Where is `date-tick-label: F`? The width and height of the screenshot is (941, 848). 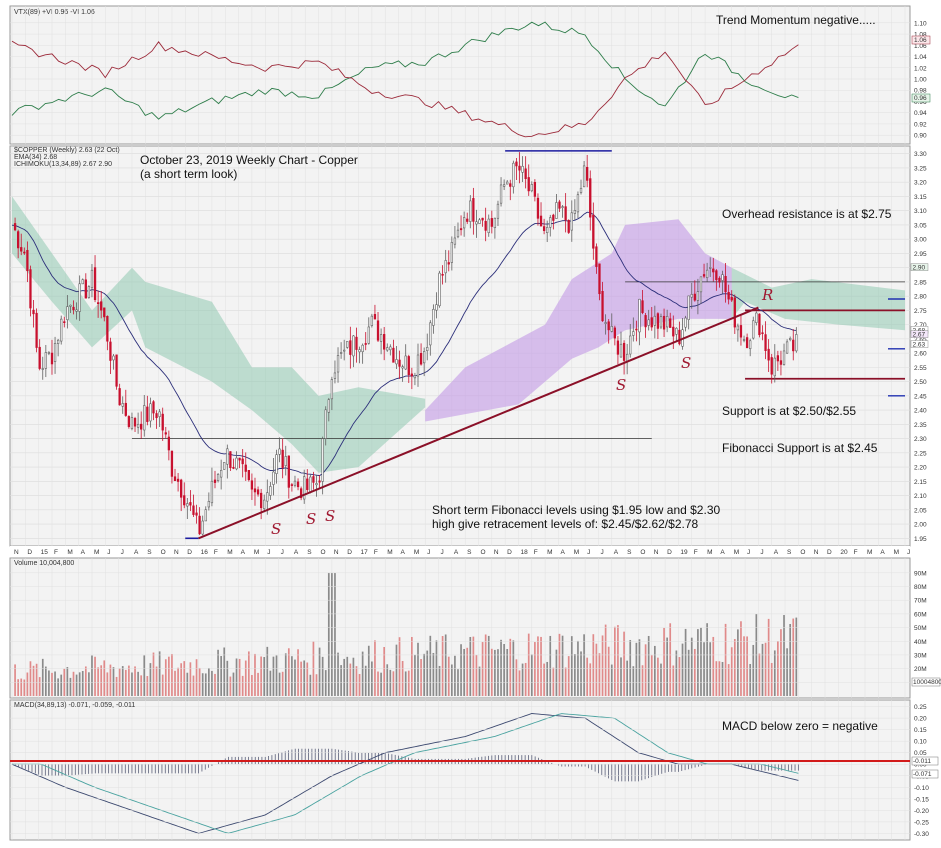 date-tick-label: F is located at coordinates (56, 552).